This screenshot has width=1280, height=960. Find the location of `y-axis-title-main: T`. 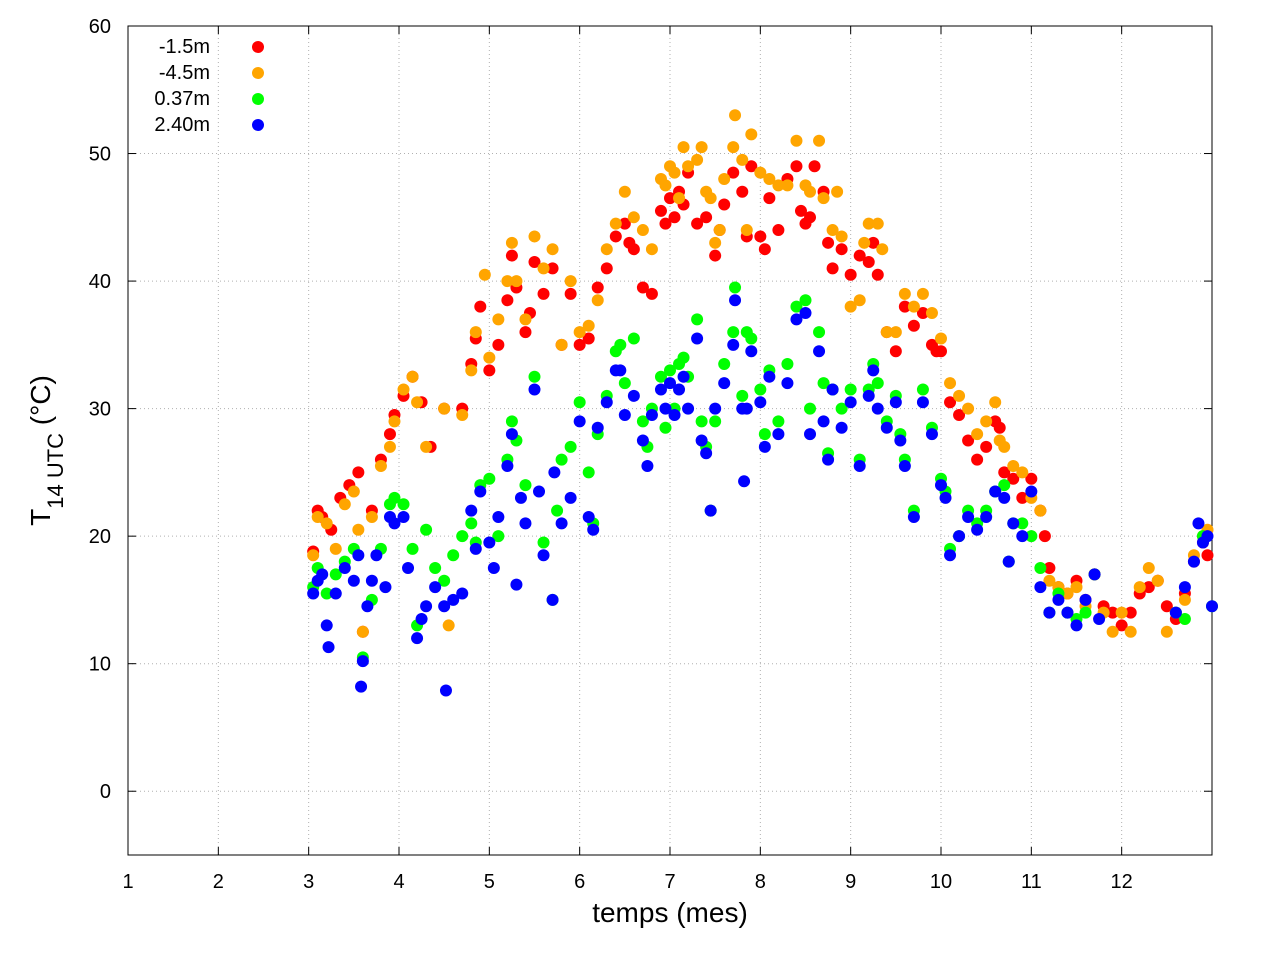

y-axis-title-main: T is located at coordinates (40, 517).